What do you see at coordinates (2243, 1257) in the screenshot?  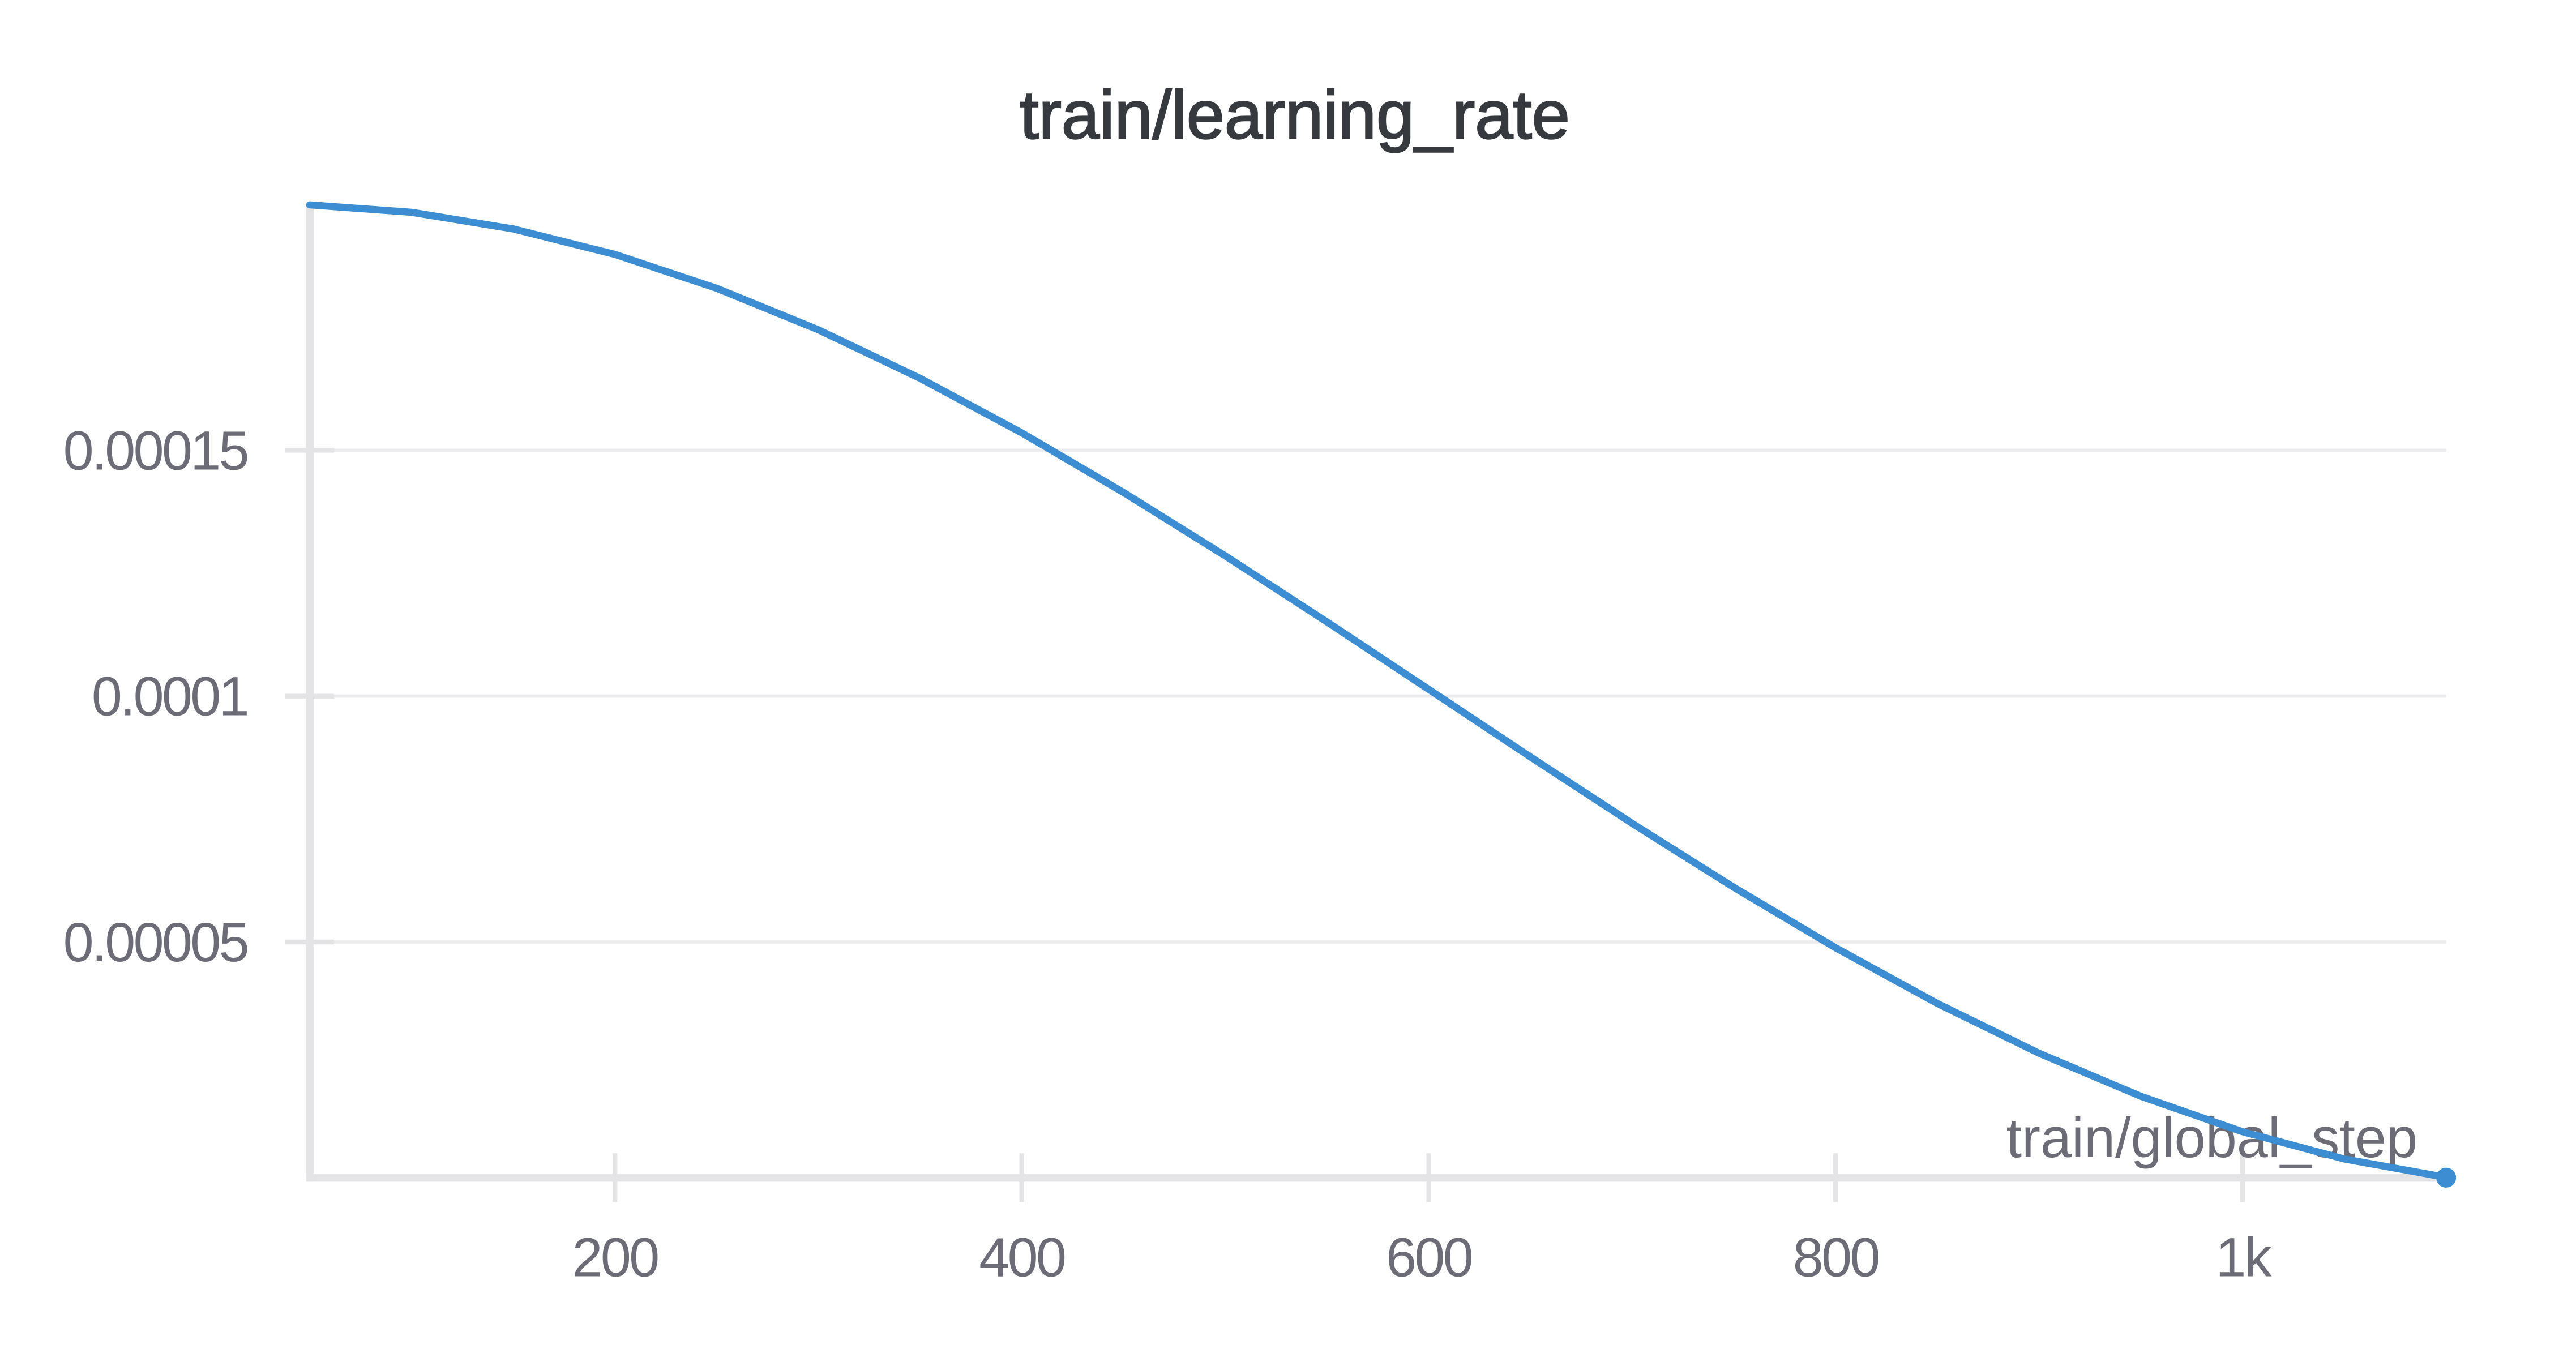 I see `svg-text: 1k` at bounding box center [2243, 1257].